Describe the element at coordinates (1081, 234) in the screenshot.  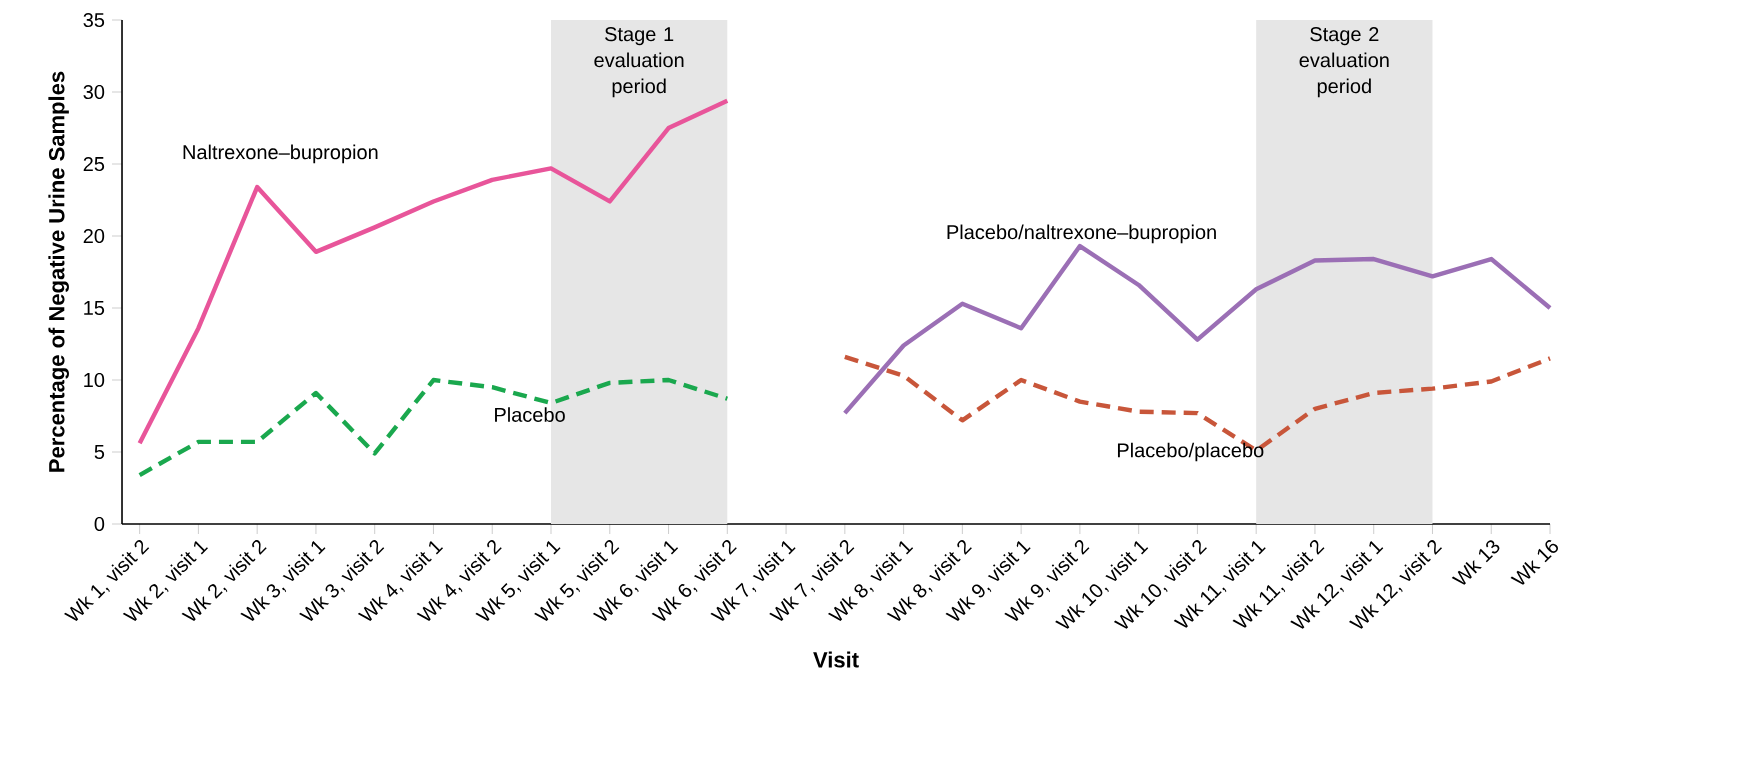
I see `series-label: Placebo/naltrexone–bupropion` at that location.